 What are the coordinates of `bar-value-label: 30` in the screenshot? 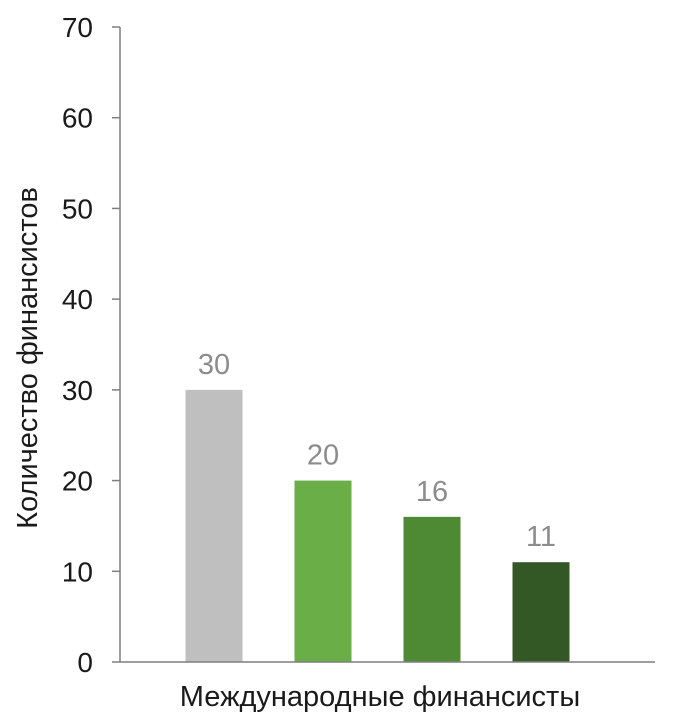 It's located at (214, 365).